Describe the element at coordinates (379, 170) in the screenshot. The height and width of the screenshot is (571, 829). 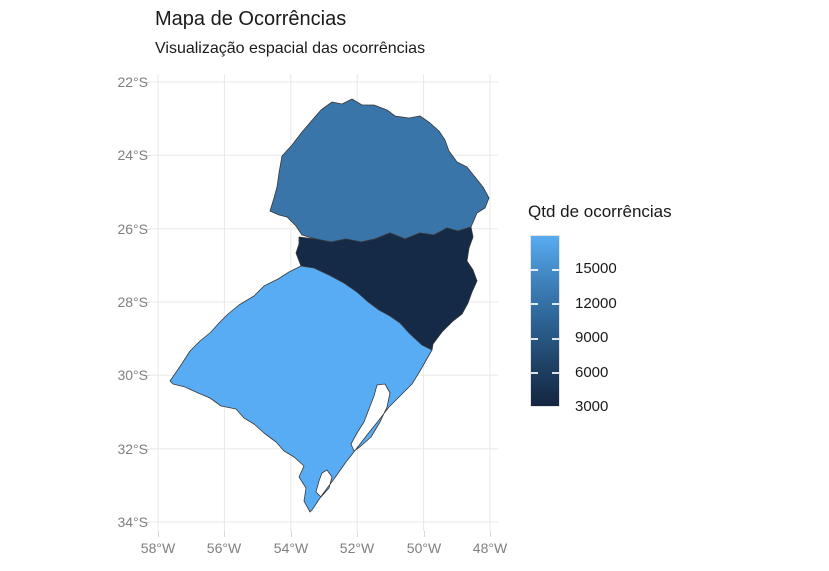
I see `region-parana` at that location.